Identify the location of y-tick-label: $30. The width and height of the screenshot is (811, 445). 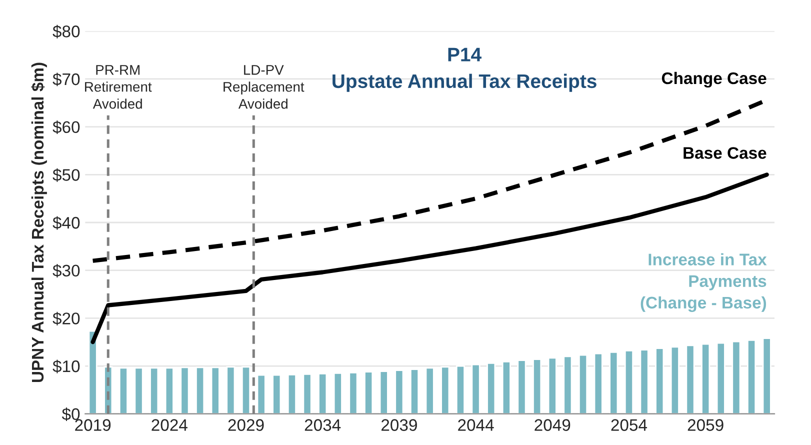
(66, 271).